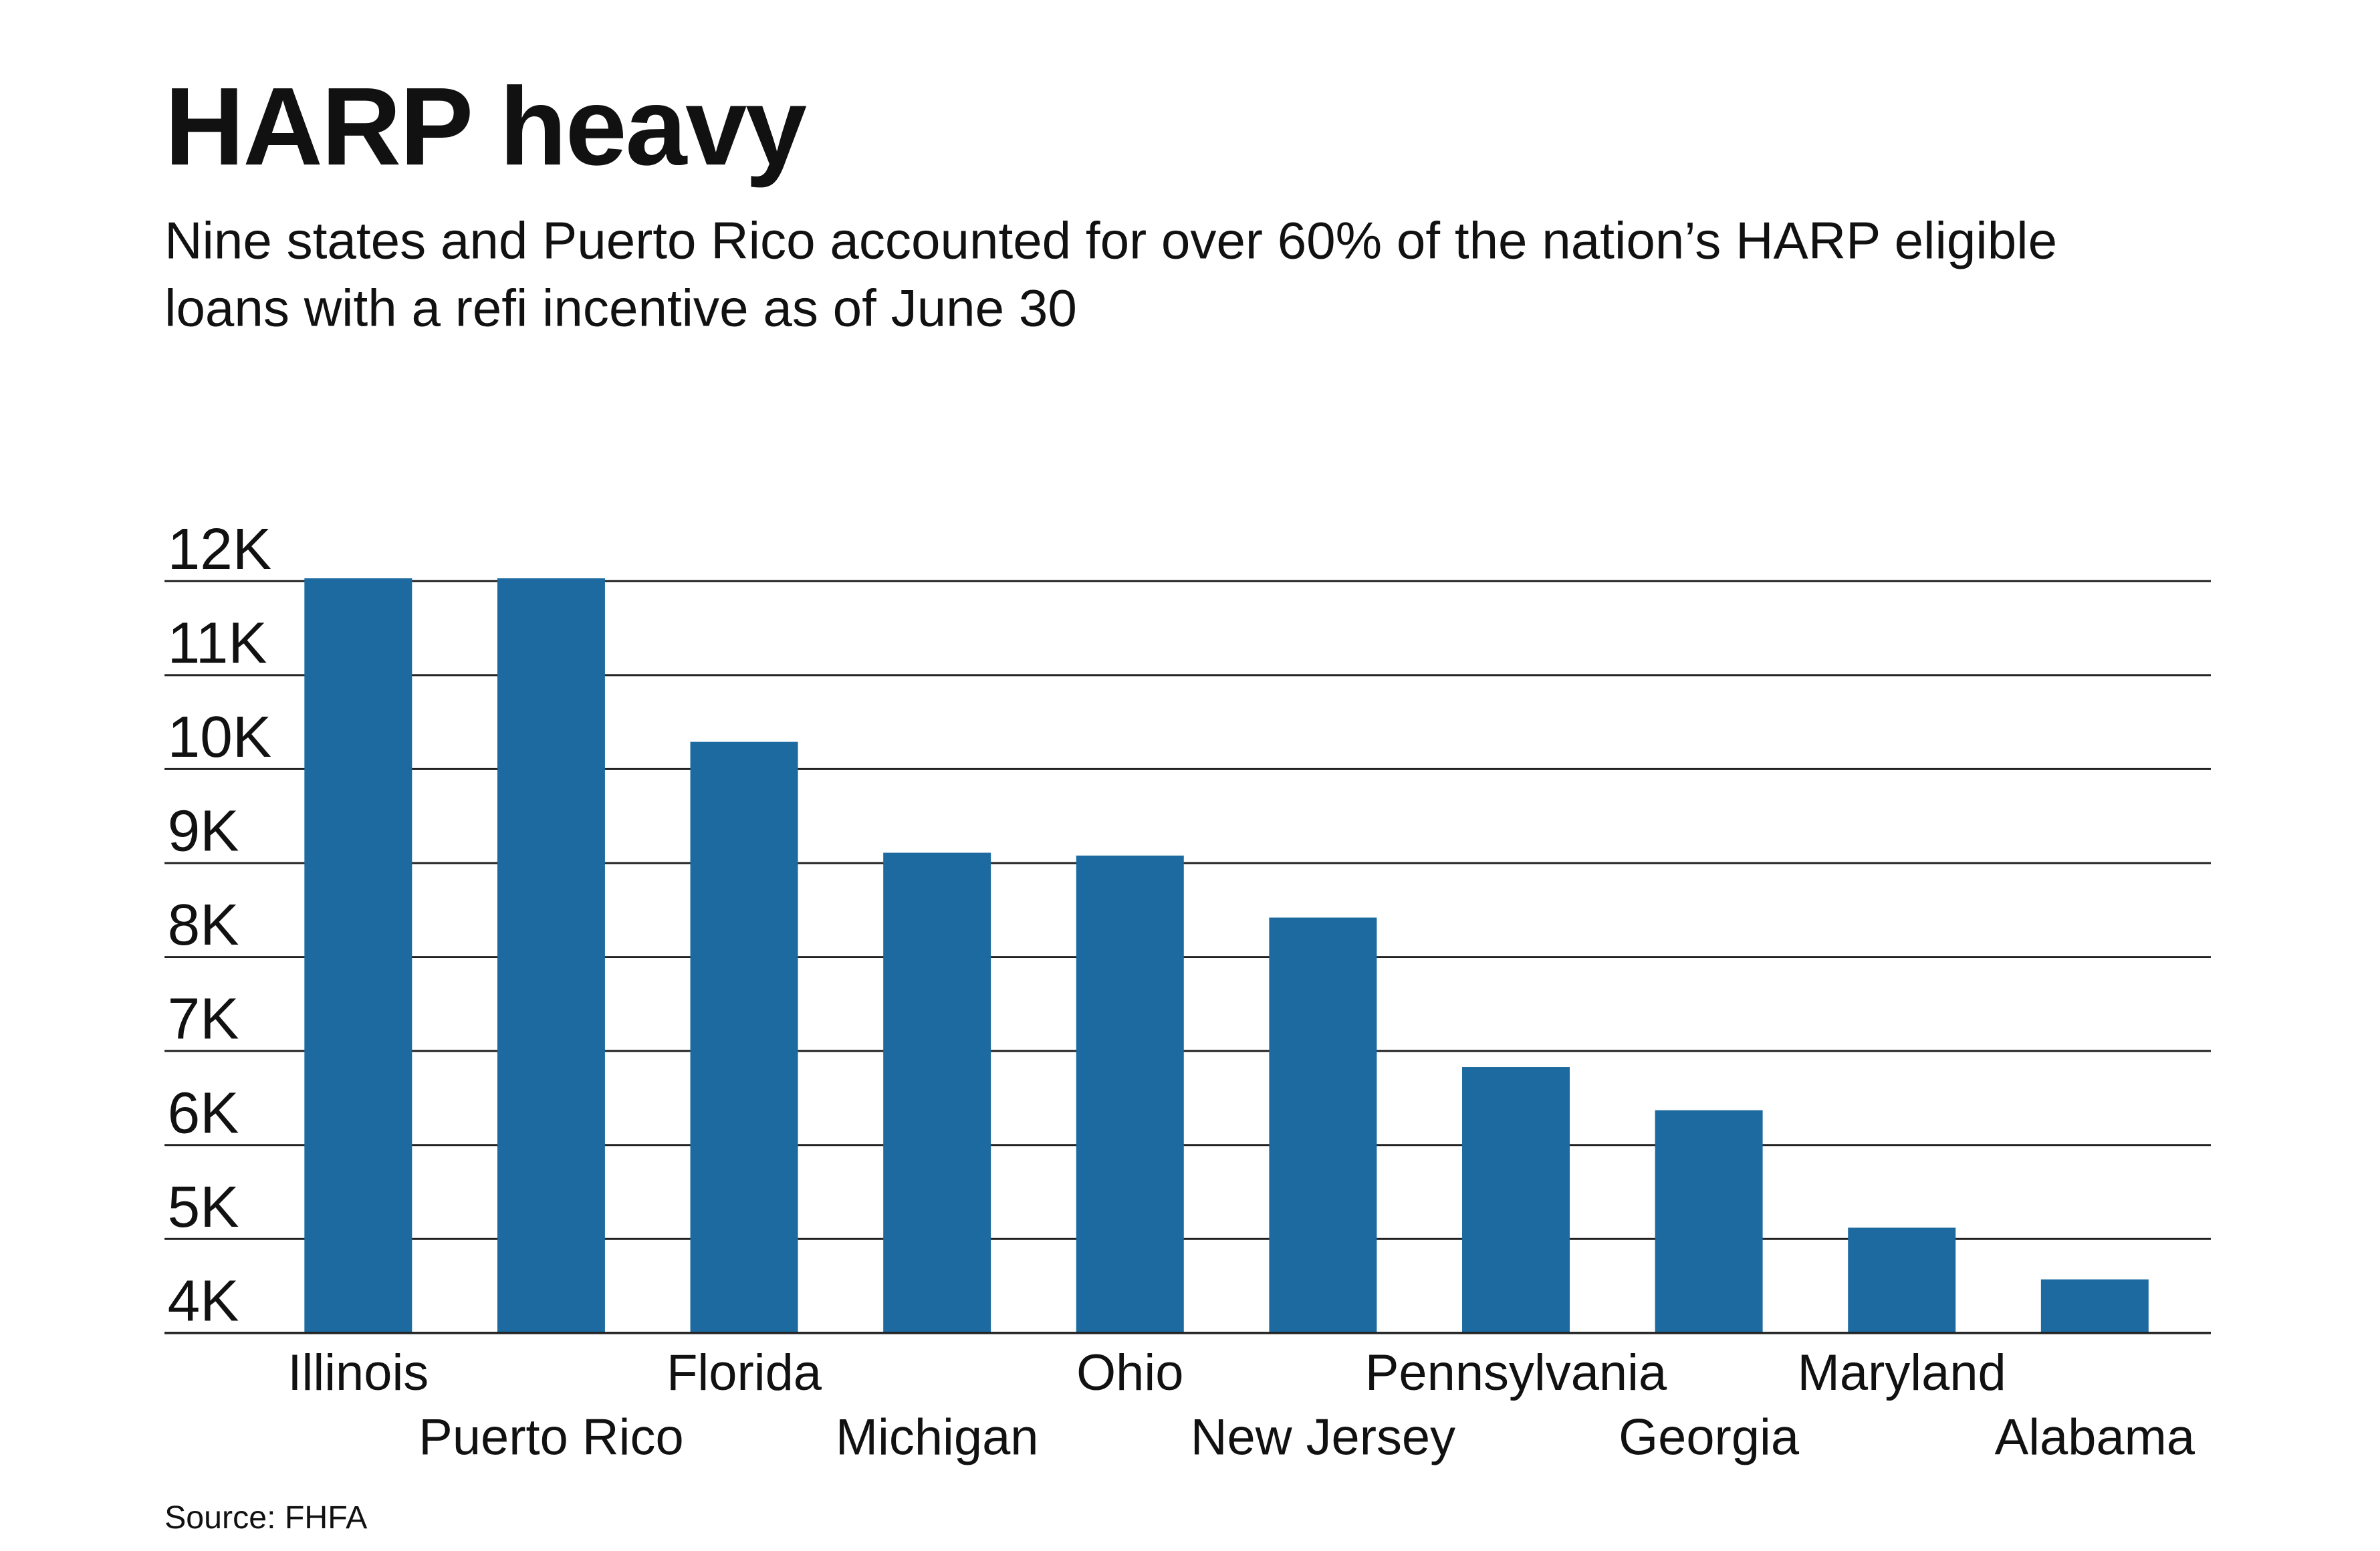  Describe the element at coordinates (203, 1112) in the screenshot. I see `y-tick-label: 6K` at that location.